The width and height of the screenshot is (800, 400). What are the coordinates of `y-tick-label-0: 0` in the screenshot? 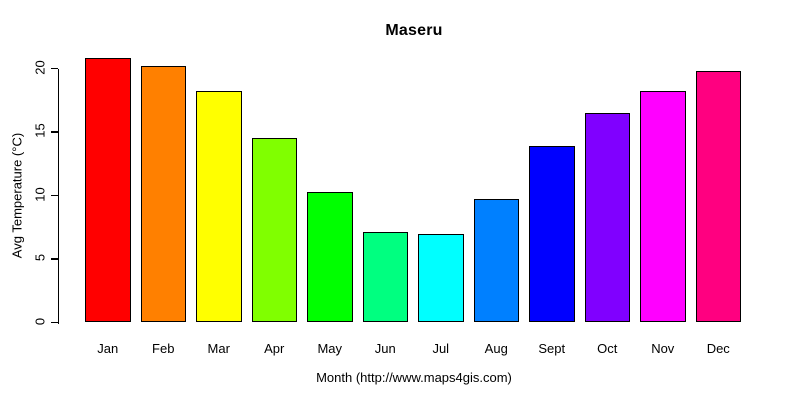 It's located at (40, 321).